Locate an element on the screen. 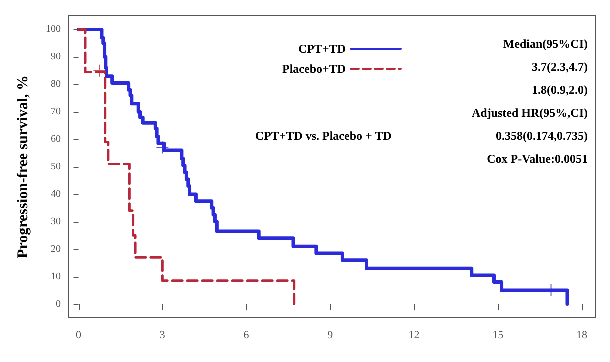 The width and height of the screenshot is (610, 362). annotation: 1.8(0.9,2.0) is located at coordinates (560, 90).